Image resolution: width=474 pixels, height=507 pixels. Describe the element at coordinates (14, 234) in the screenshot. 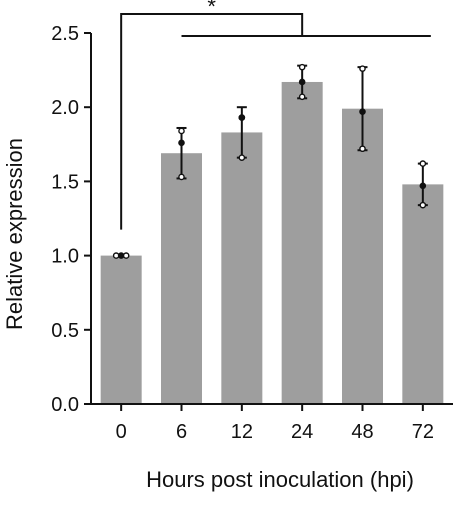

I see `y-axis-title: Relative expression` at that location.